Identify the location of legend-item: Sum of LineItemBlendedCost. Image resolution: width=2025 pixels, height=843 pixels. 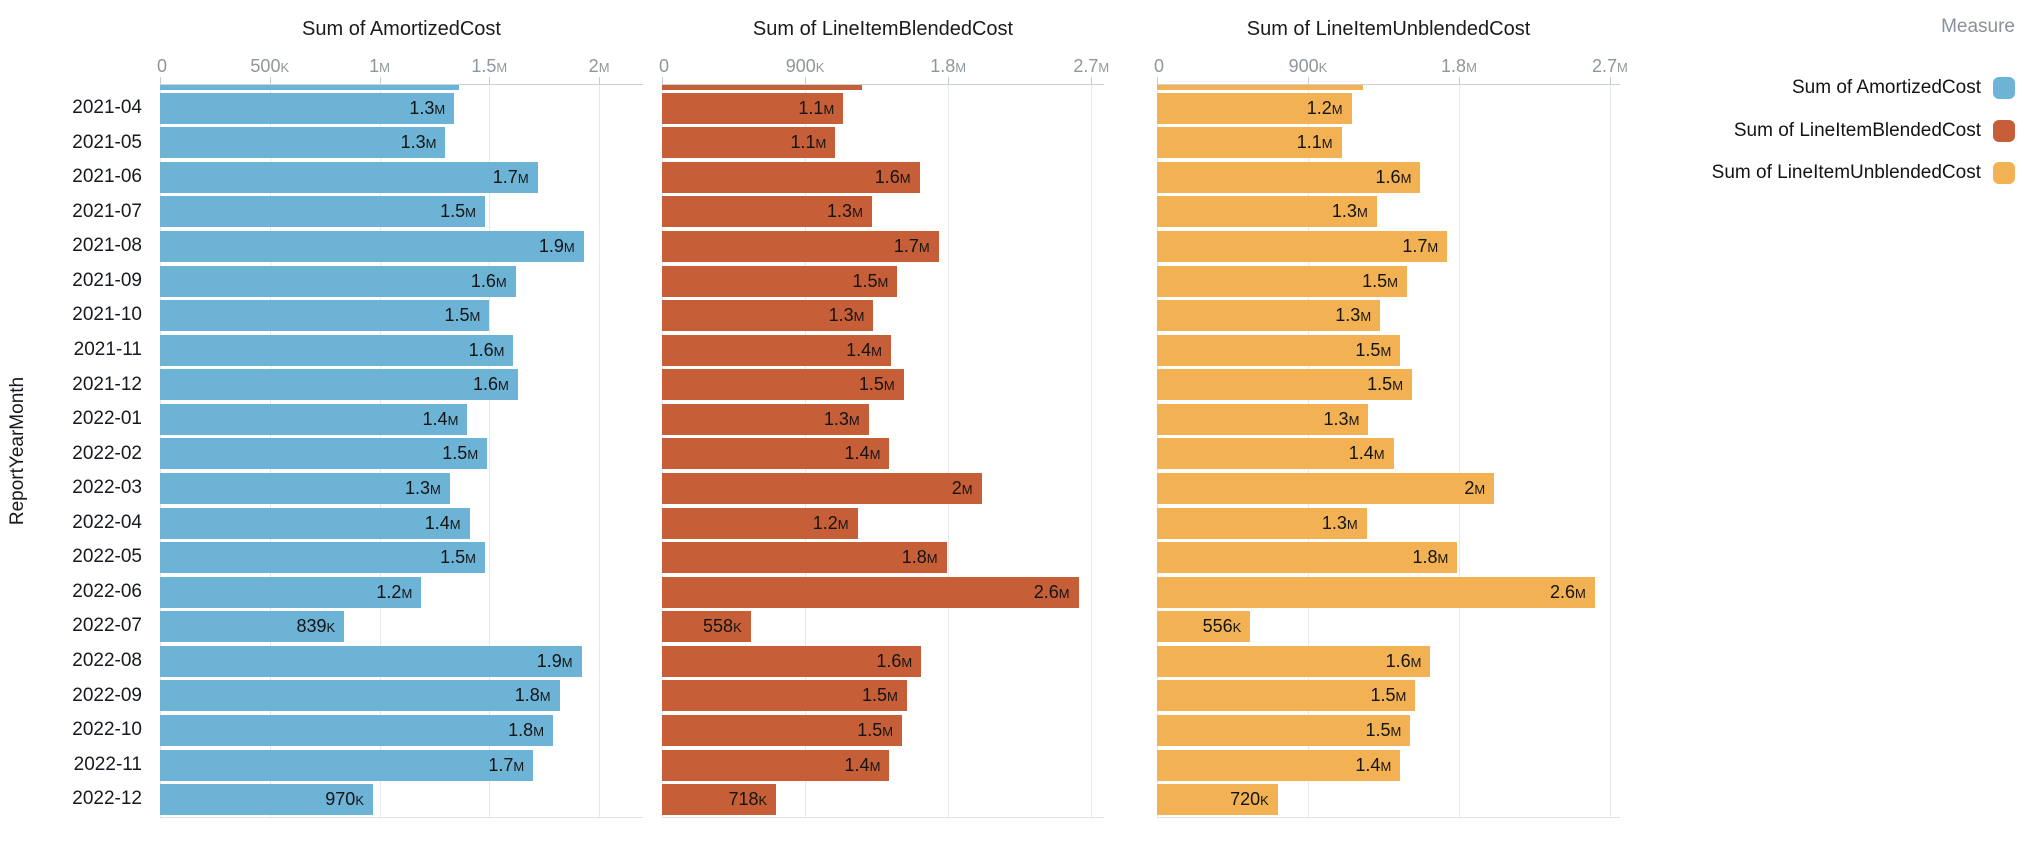
(1817, 131).